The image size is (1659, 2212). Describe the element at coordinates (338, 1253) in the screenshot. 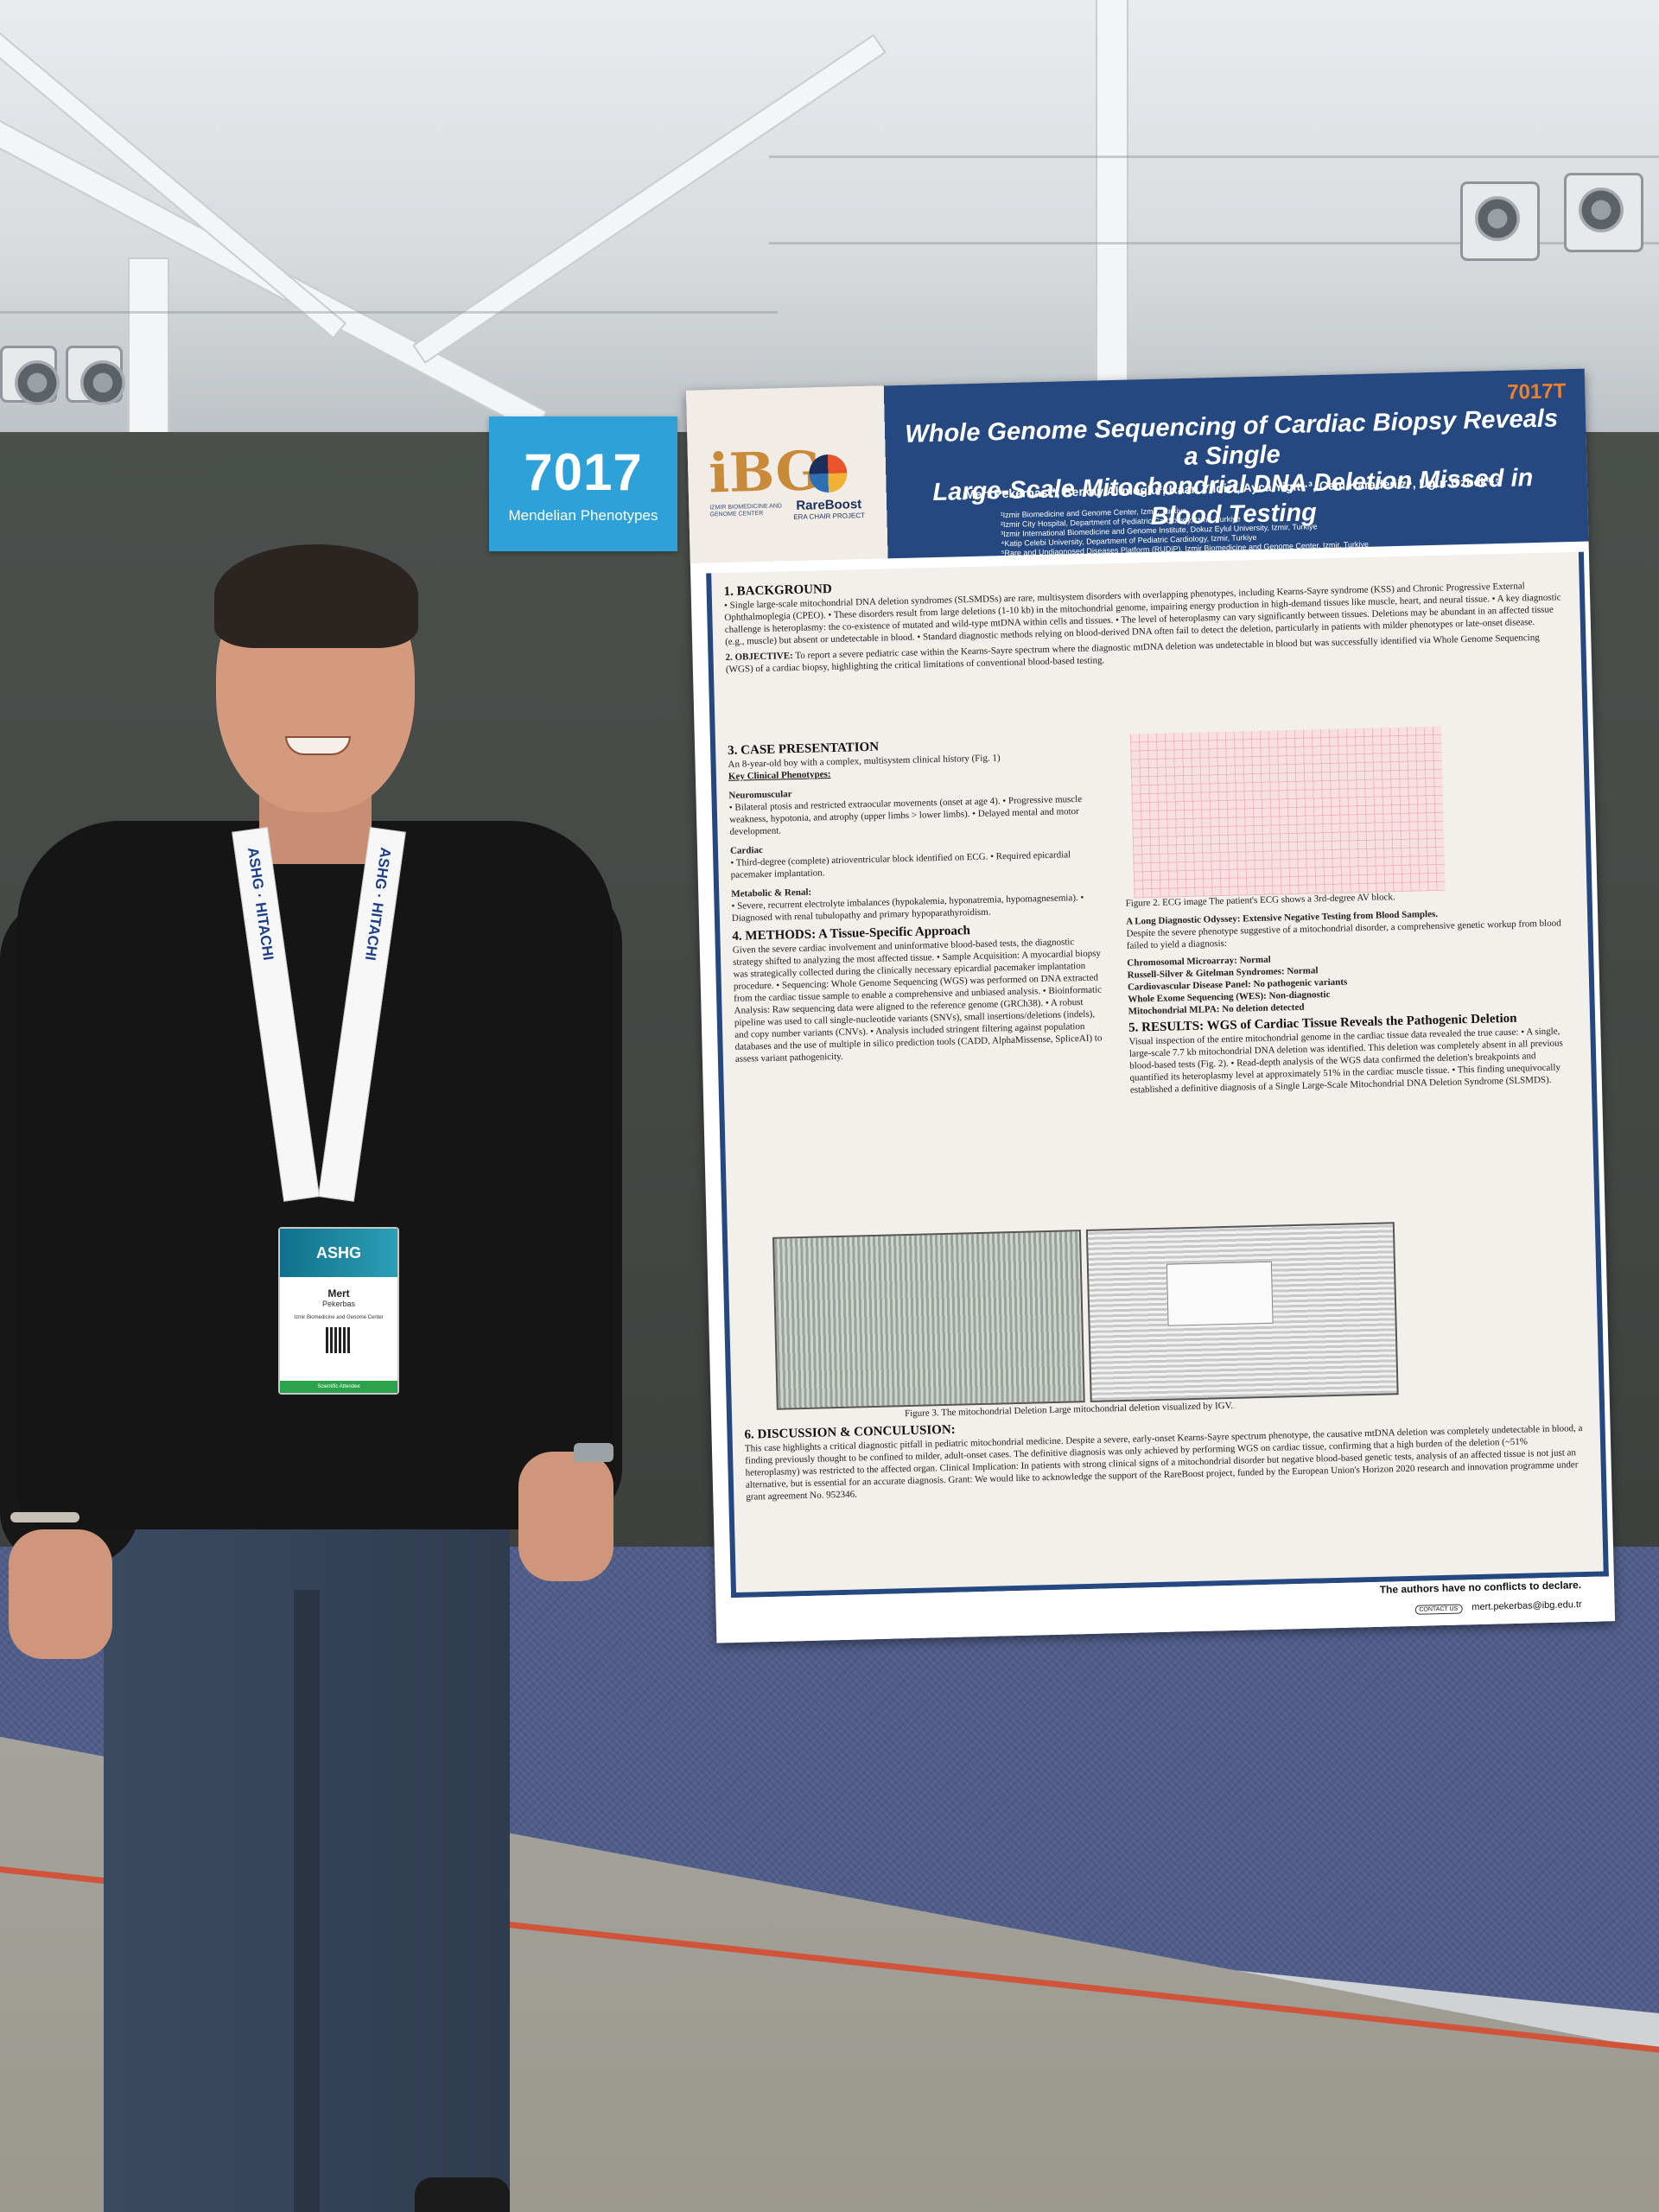

I see `badge-event-logo: ASHG` at that location.